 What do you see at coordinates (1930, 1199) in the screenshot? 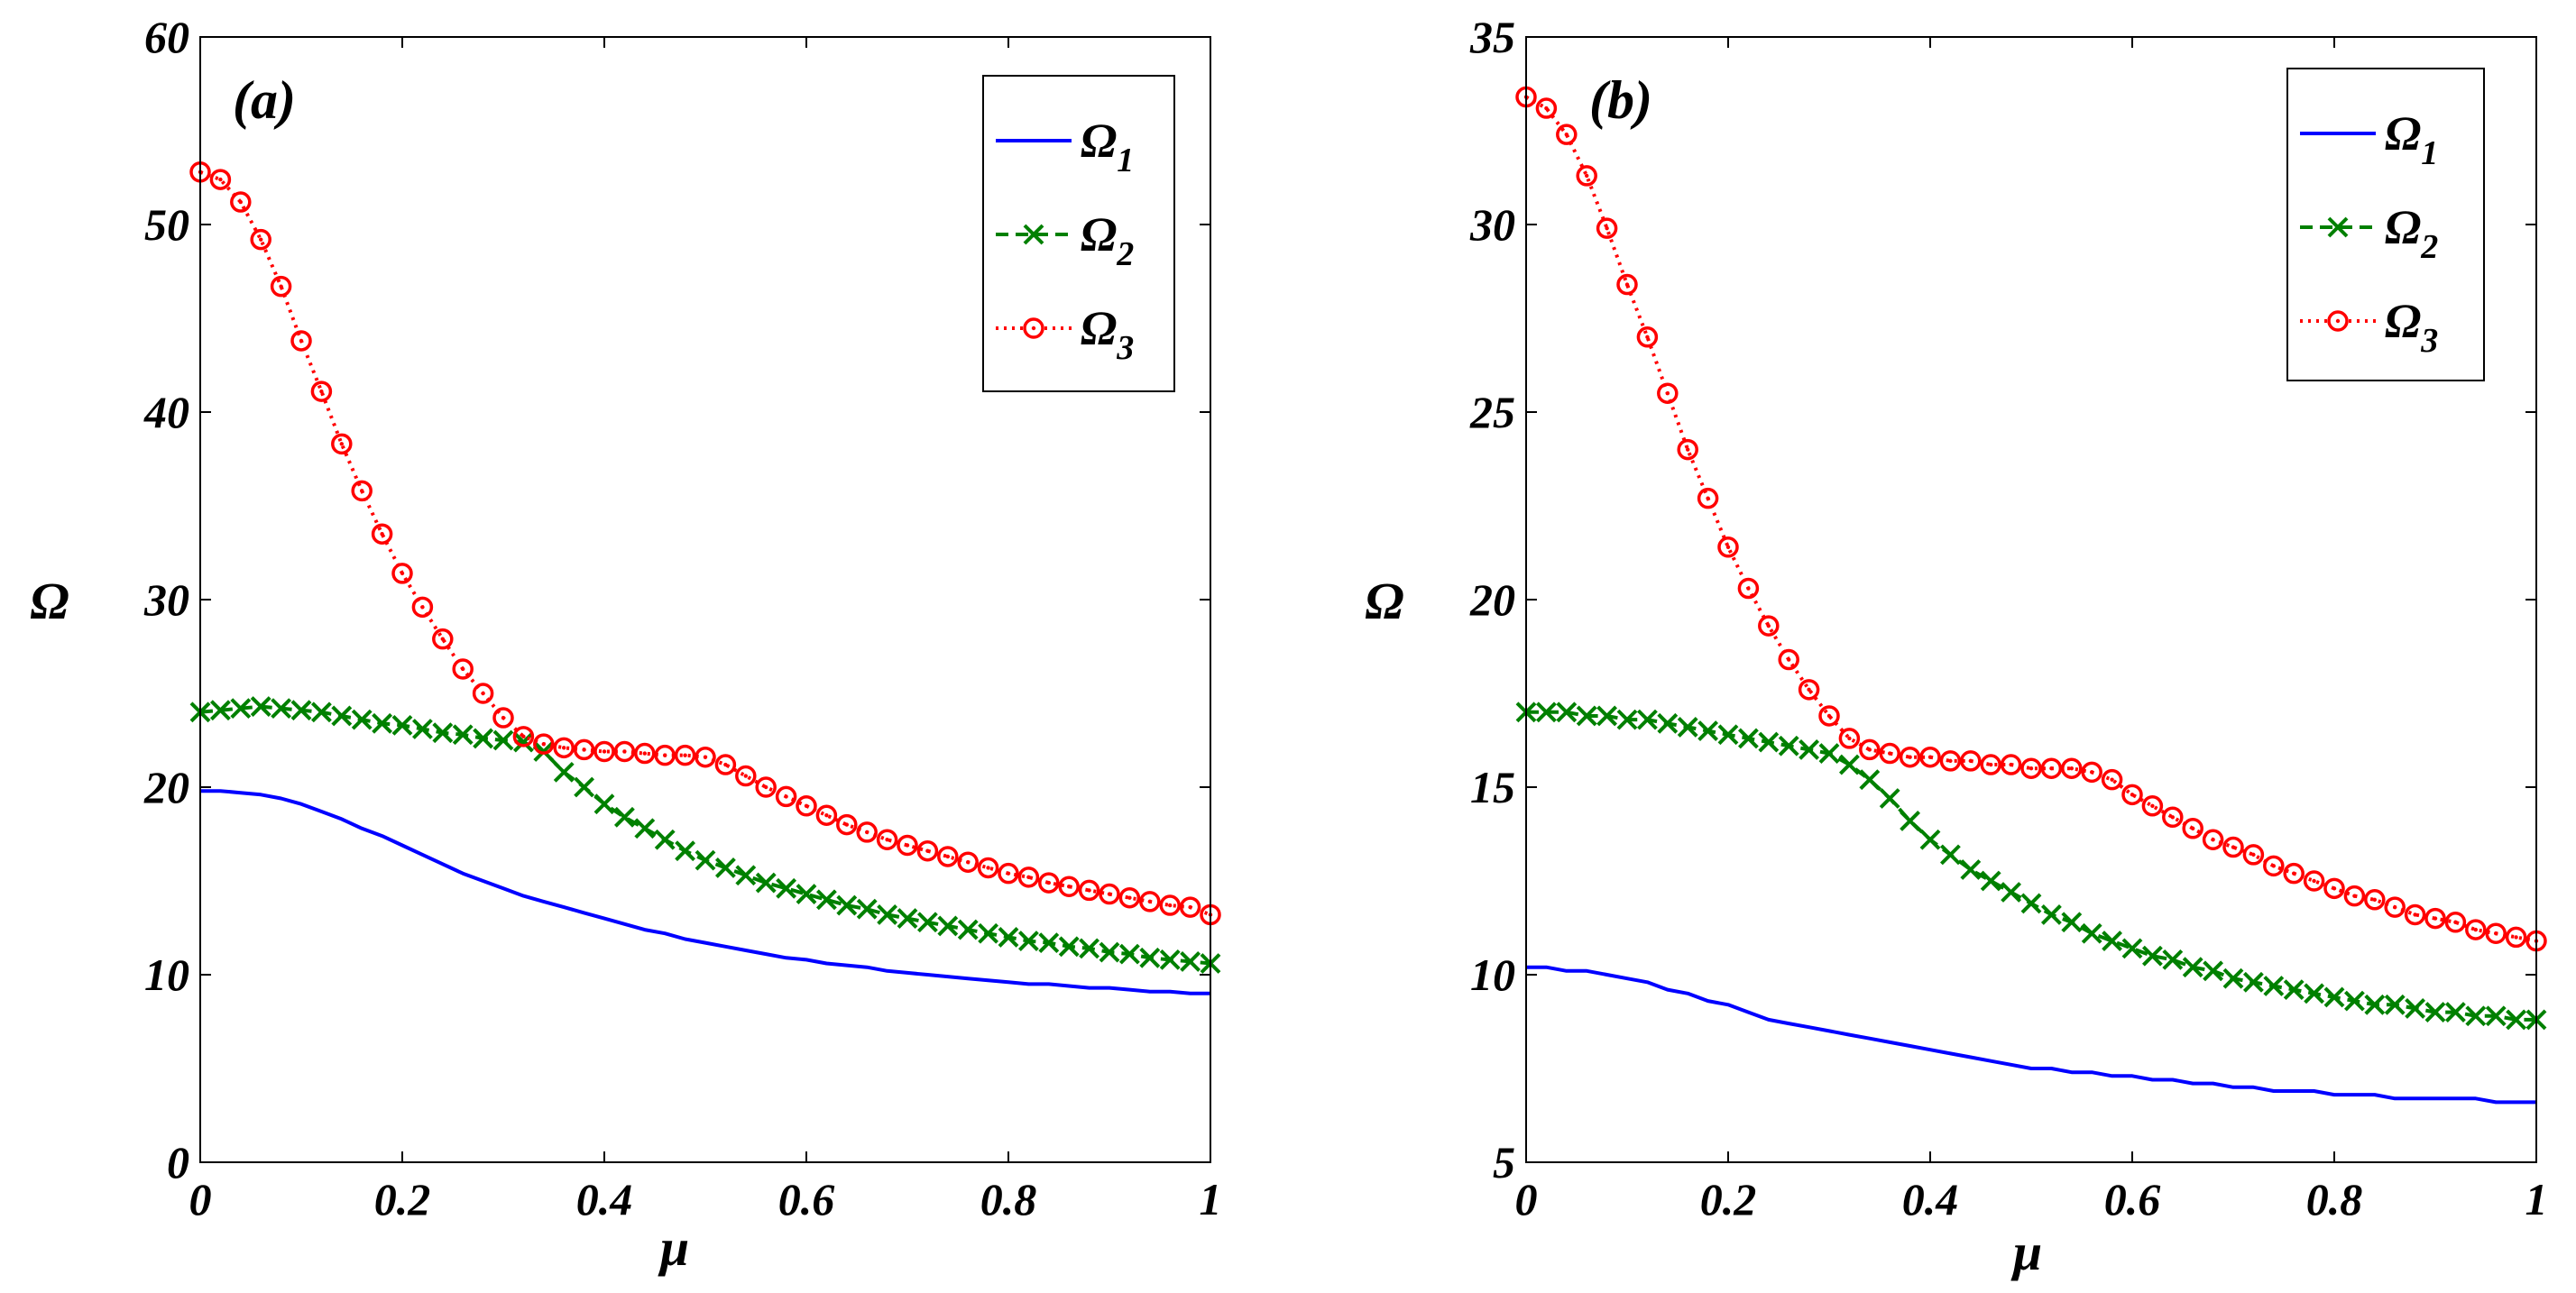
I see `panel-b-x-tick-label: 0.4` at bounding box center [1930, 1199].